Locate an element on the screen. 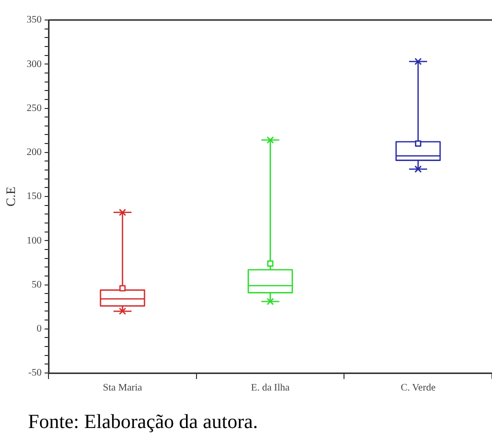 The width and height of the screenshot is (492, 437). y-tick-label: 0 is located at coordinates (39, 329).